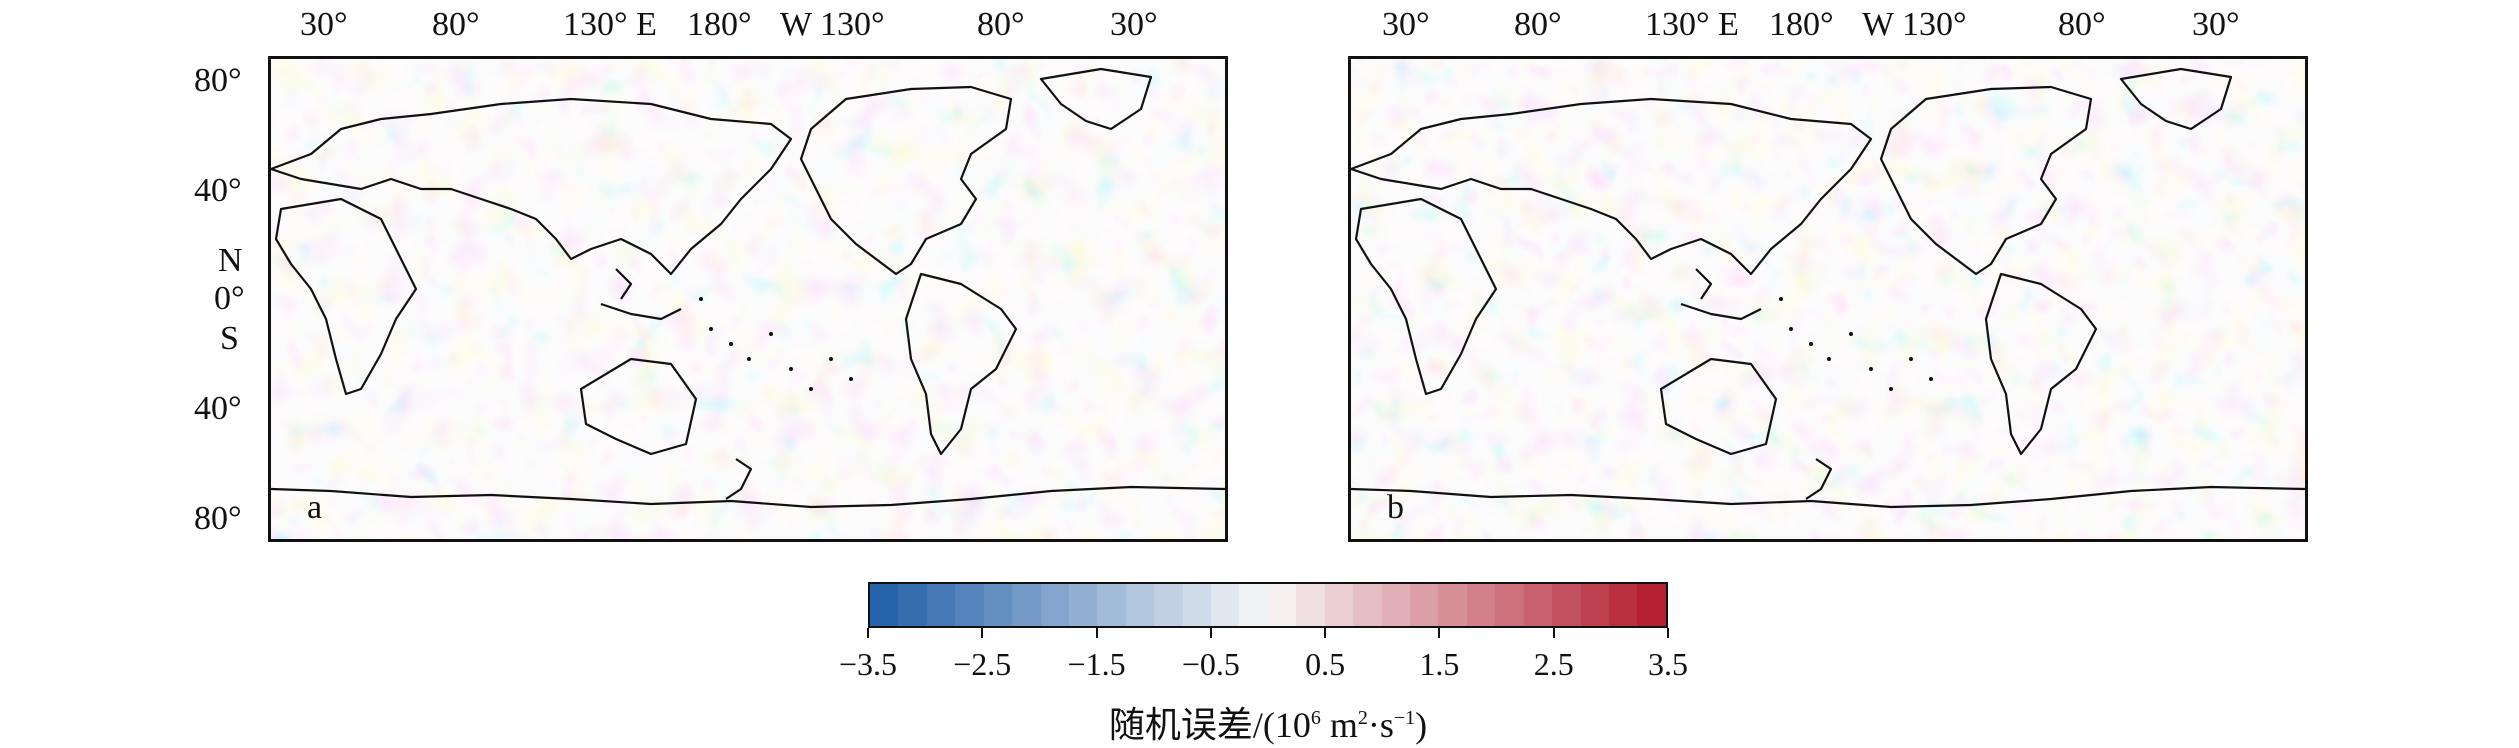  Describe the element at coordinates (1339, 725) in the screenshot. I see `colorbar-title-unit-m: m` at that location.